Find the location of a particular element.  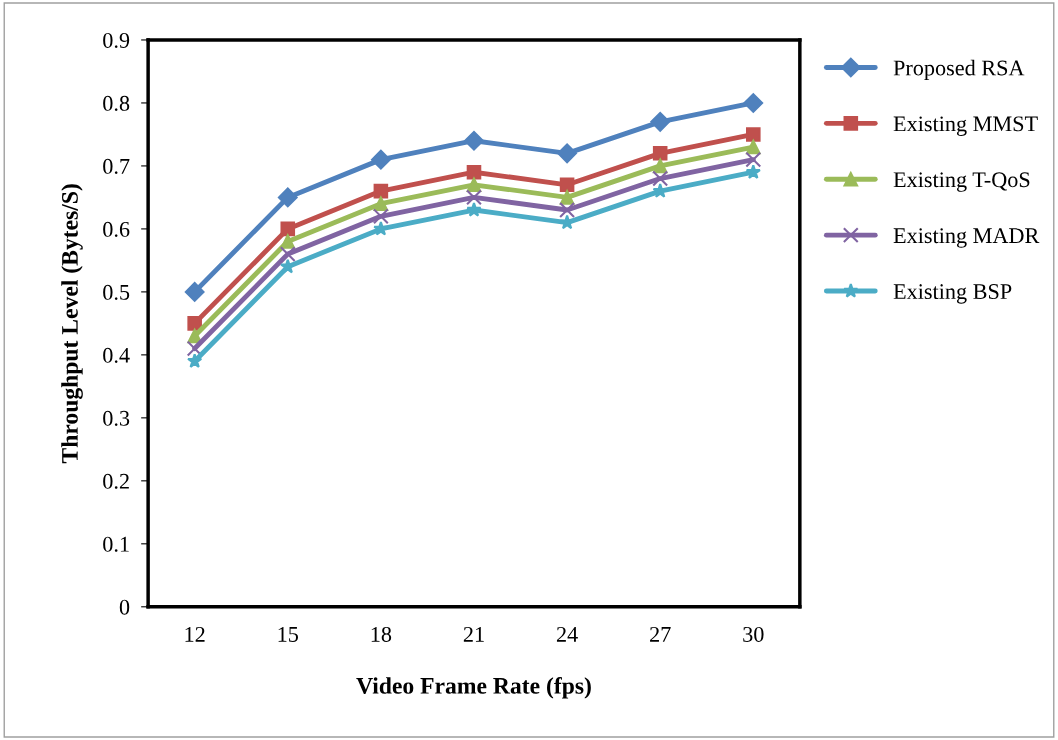

legend-label: Existing MMST is located at coordinates (965, 126).